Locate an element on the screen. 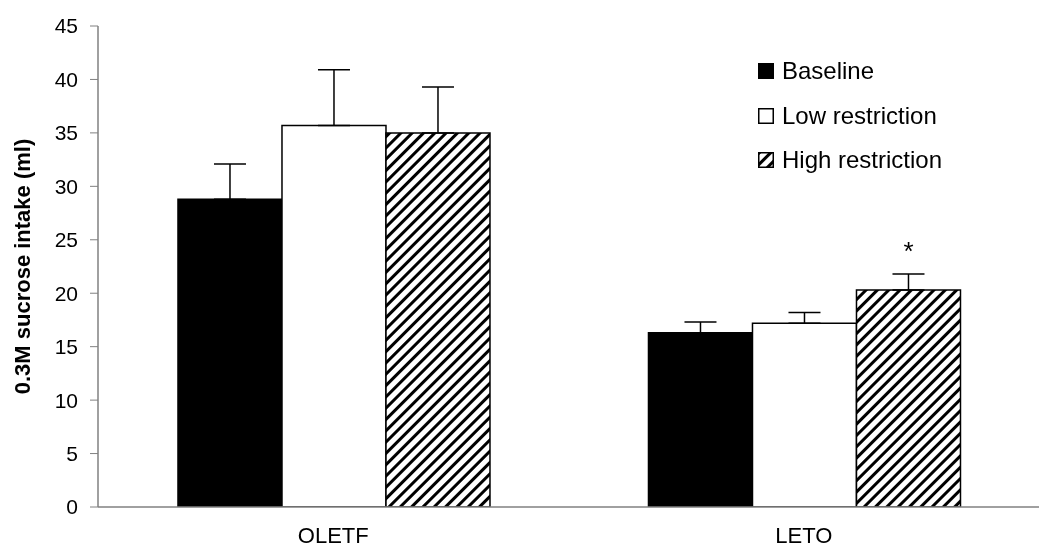  data-label: * is located at coordinates (908, 250).